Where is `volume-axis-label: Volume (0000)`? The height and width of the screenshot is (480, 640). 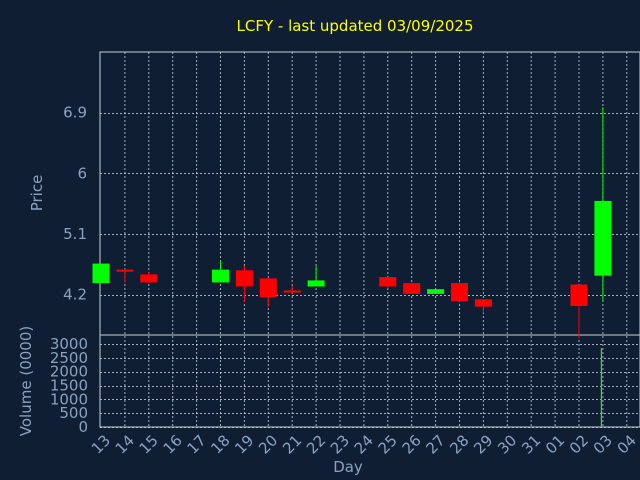
volume-axis-label: Volume (0000) is located at coordinates (26, 381).